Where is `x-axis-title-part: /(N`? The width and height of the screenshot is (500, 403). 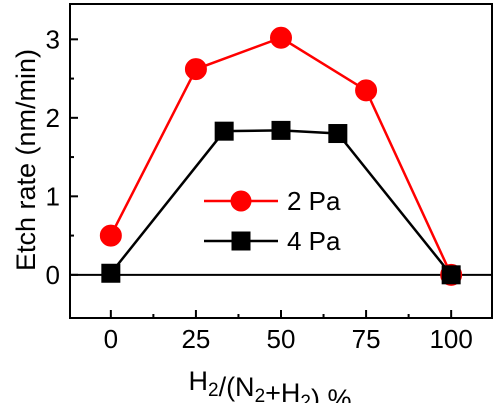 x-axis-title-part: /(N is located at coordinates (237, 387).